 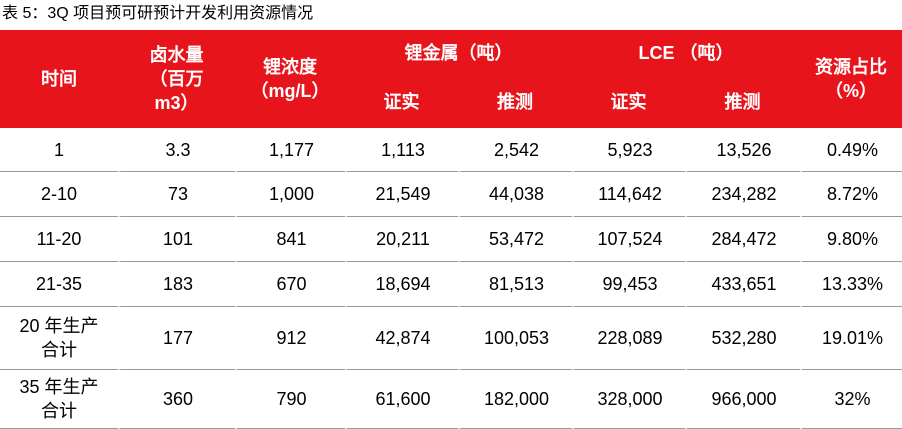 I want to click on table-cell: 44,038, so click(x=515, y=194).